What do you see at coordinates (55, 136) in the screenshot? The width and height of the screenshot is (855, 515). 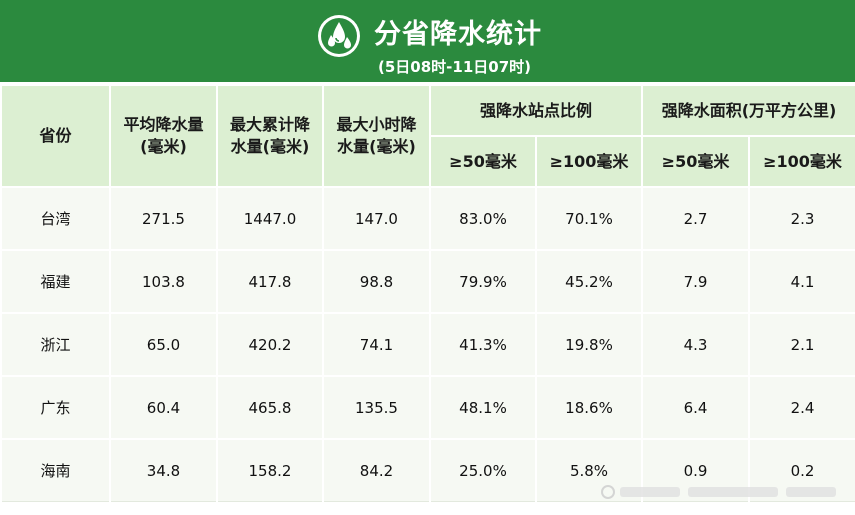 I see `col-header-province: 省份` at bounding box center [55, 136].